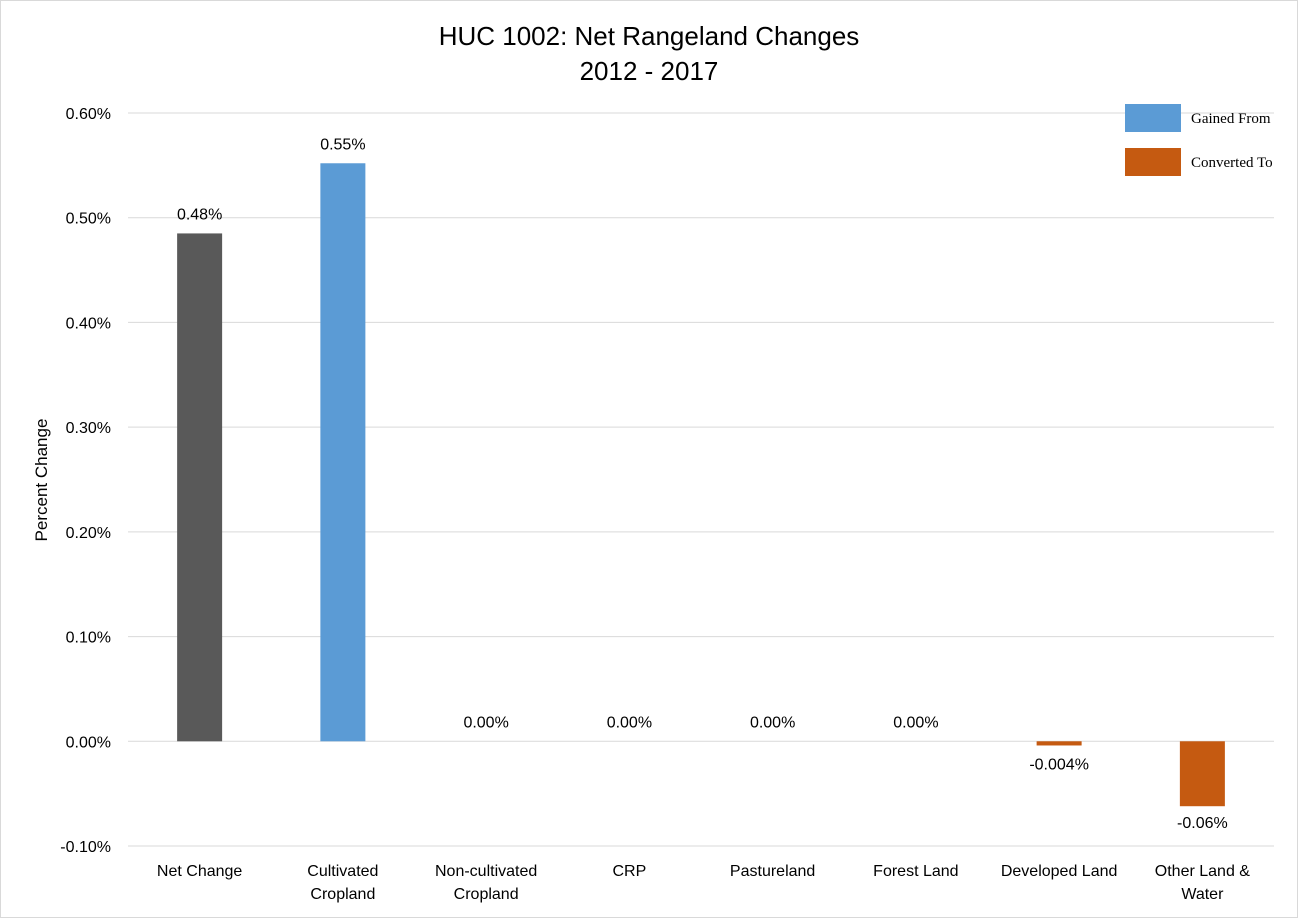 This screenshot has width=1298, height=918. What do you see at coordinates (88, 114) in the screenshot?
I see `y-tick-label: 0.60%` at bounding box center [88, 114].